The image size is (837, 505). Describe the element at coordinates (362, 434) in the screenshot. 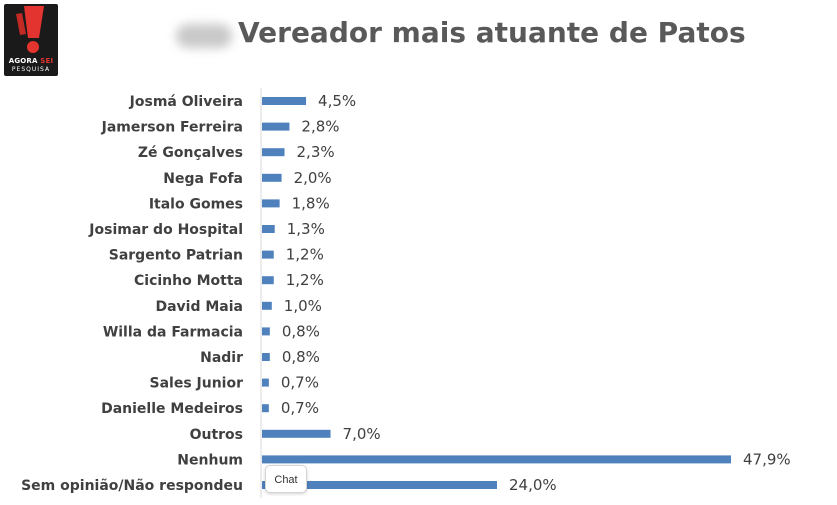

I see `data-label: 7,0%` at that location.